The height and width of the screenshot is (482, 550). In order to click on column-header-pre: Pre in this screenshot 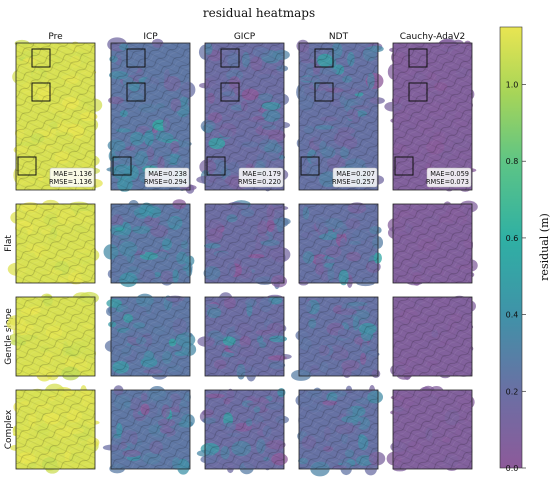, I will do `click(55, 37)`.